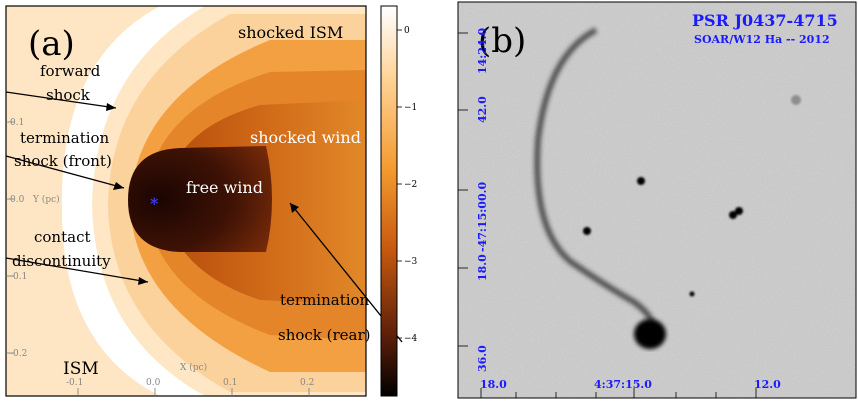 Image resolution: width=858 pixels, height=404 pixels. I want to click on dec-tick-label: -47:15:00.0, so click(482, 217).